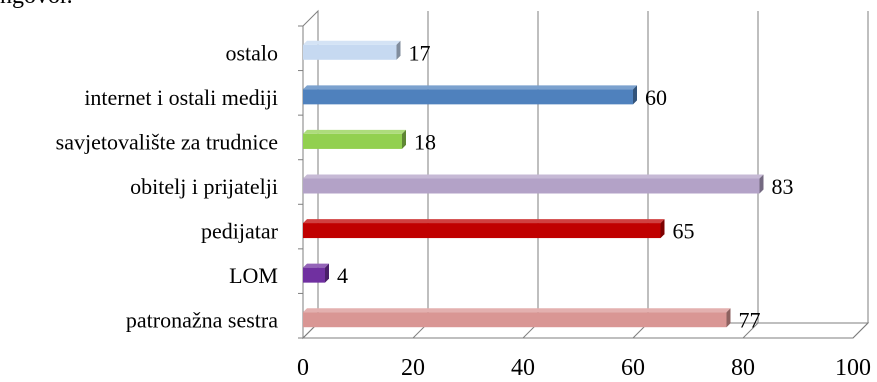  I want to click on category-label: savjetovalište za trudnice, so click(167, 141).